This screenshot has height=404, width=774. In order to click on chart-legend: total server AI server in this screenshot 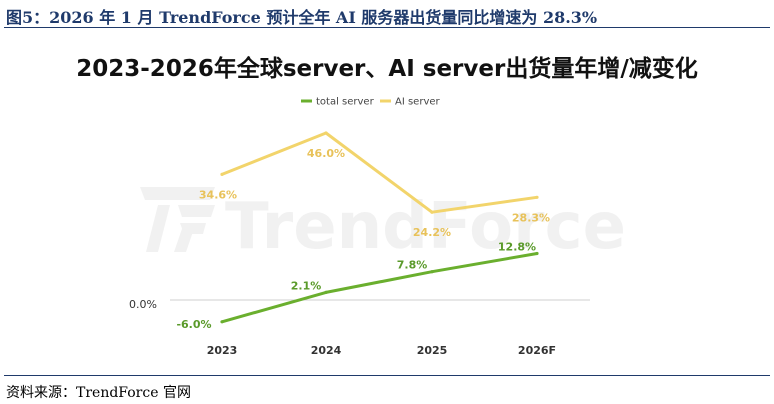, I will do `click(371, 102)`.